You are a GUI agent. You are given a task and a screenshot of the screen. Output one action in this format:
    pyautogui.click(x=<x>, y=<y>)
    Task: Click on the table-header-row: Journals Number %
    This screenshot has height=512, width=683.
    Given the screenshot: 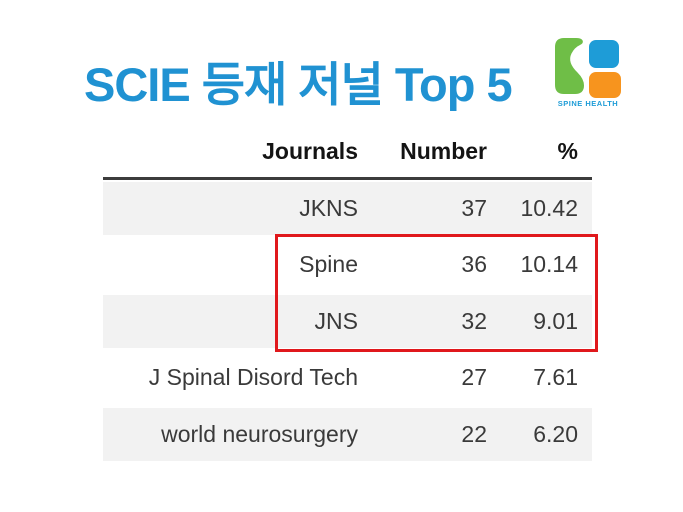 What is the action you would take?
    pyautogui.click(x=347, y=152)
    